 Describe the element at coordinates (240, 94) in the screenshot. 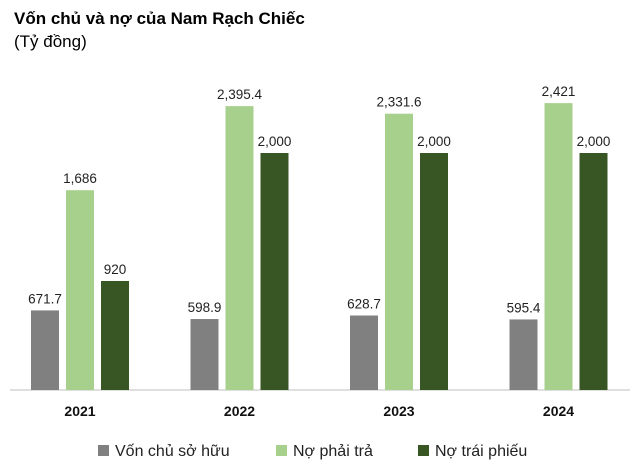

I see `data-label: 2,395.4` at that location.